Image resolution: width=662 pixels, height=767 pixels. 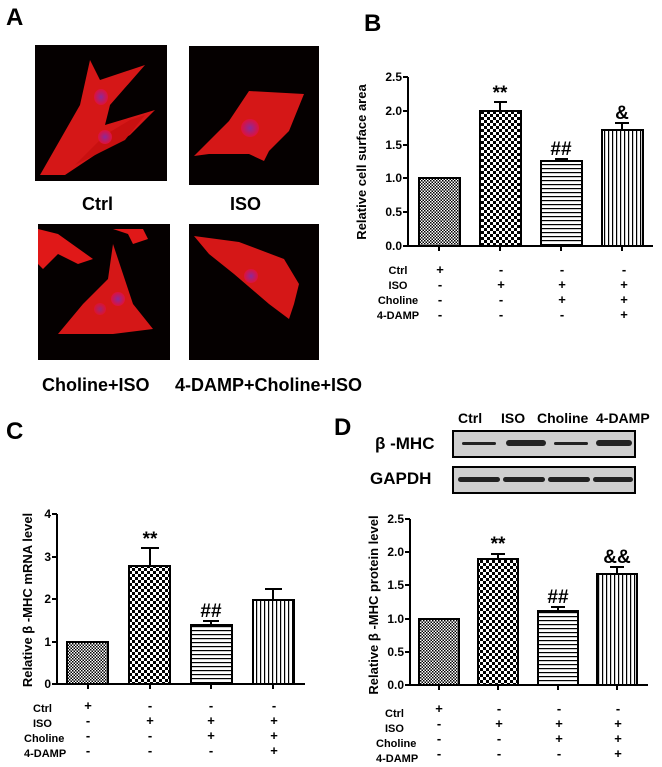 What do you see at coordinates (563, 418) in the screenshot?
I see `lane-label-choline: Choline` at bounding box center [563, 418].